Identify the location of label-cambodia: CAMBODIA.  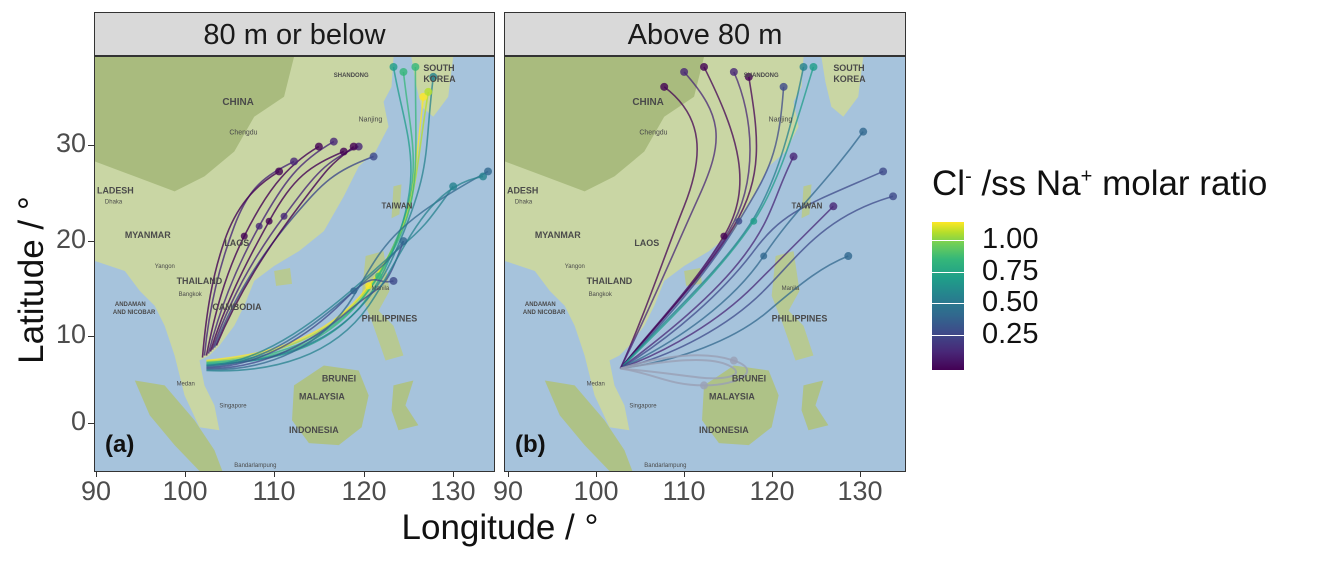
(237, 307).